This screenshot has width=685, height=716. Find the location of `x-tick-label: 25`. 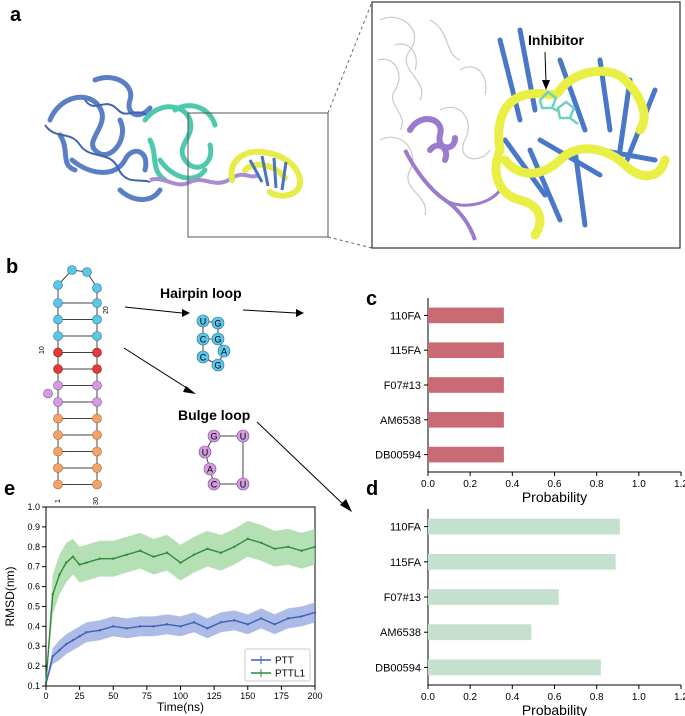

x-tick-label: 25 is located at coordinates (80, 696).